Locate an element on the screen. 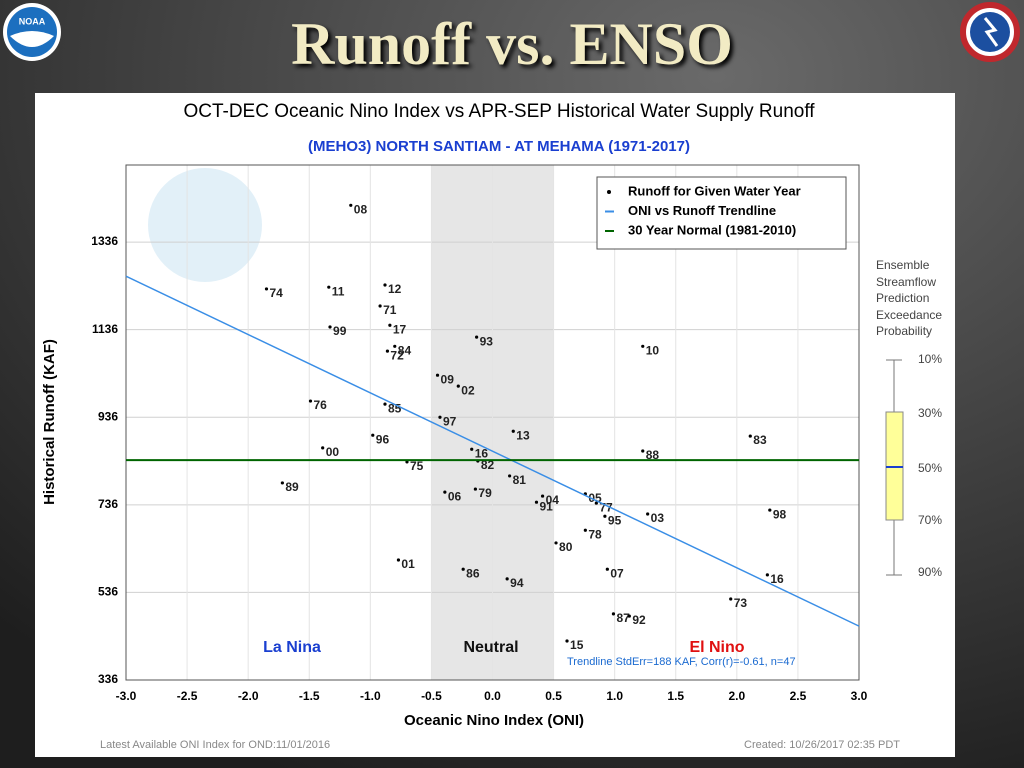  x-tick-label: -1.0 is located at coordinates (370, 696).